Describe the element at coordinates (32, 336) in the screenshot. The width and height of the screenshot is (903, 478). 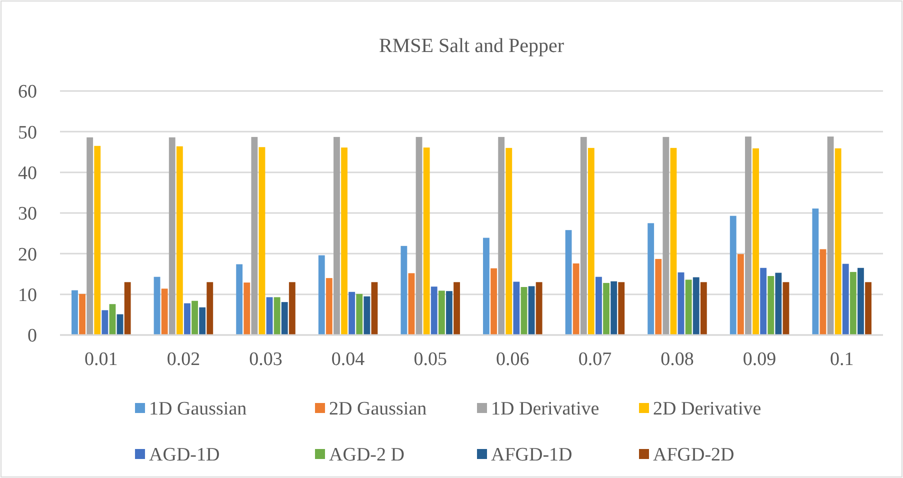
I see `y-tick-label: 0` at that location.